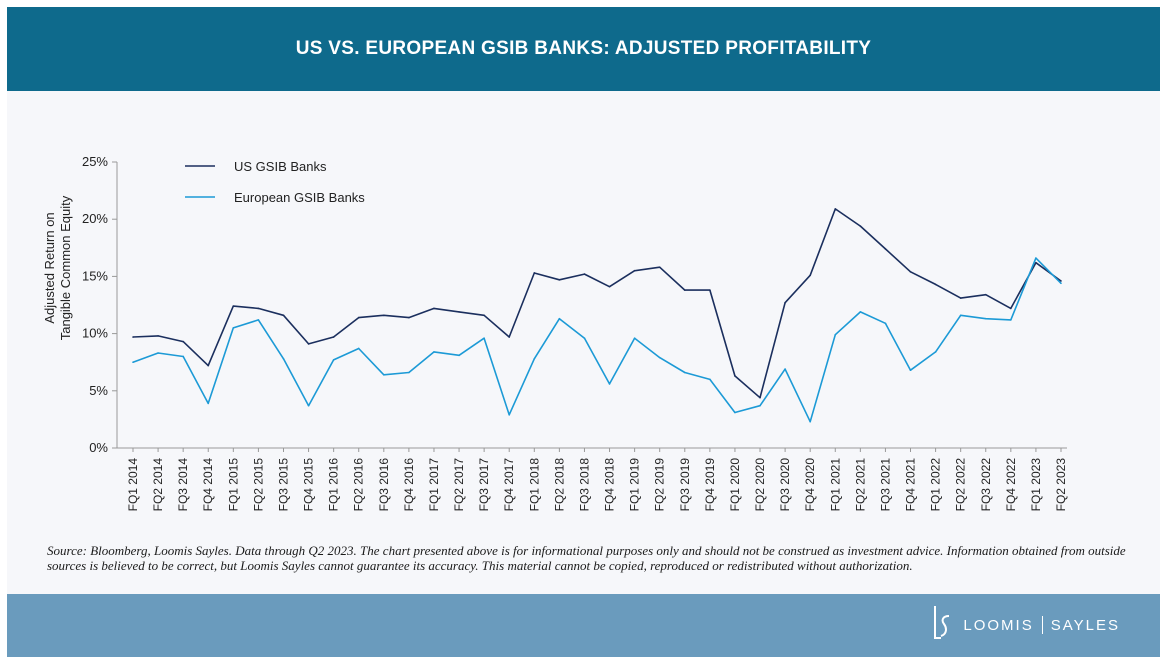 The width and height of the screenshot is (1167, 658). Describe the element at coordinates (760, 485) in the screenshot. I see `x-tick-label: FQ2 2020` at that location.